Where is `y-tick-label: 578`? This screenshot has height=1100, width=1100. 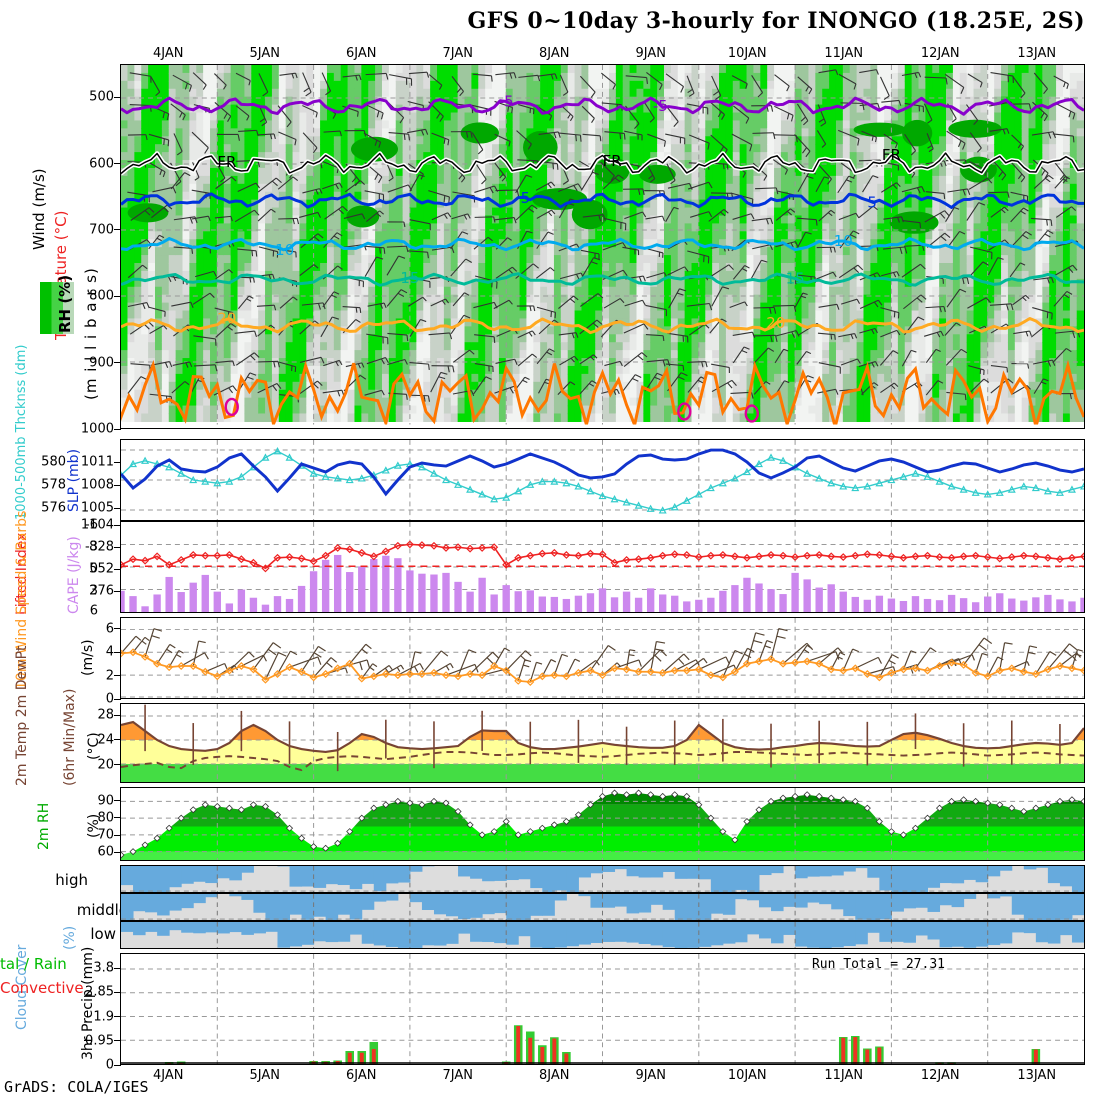 y-tick-label: 578 is located at coordinates (53, 485).